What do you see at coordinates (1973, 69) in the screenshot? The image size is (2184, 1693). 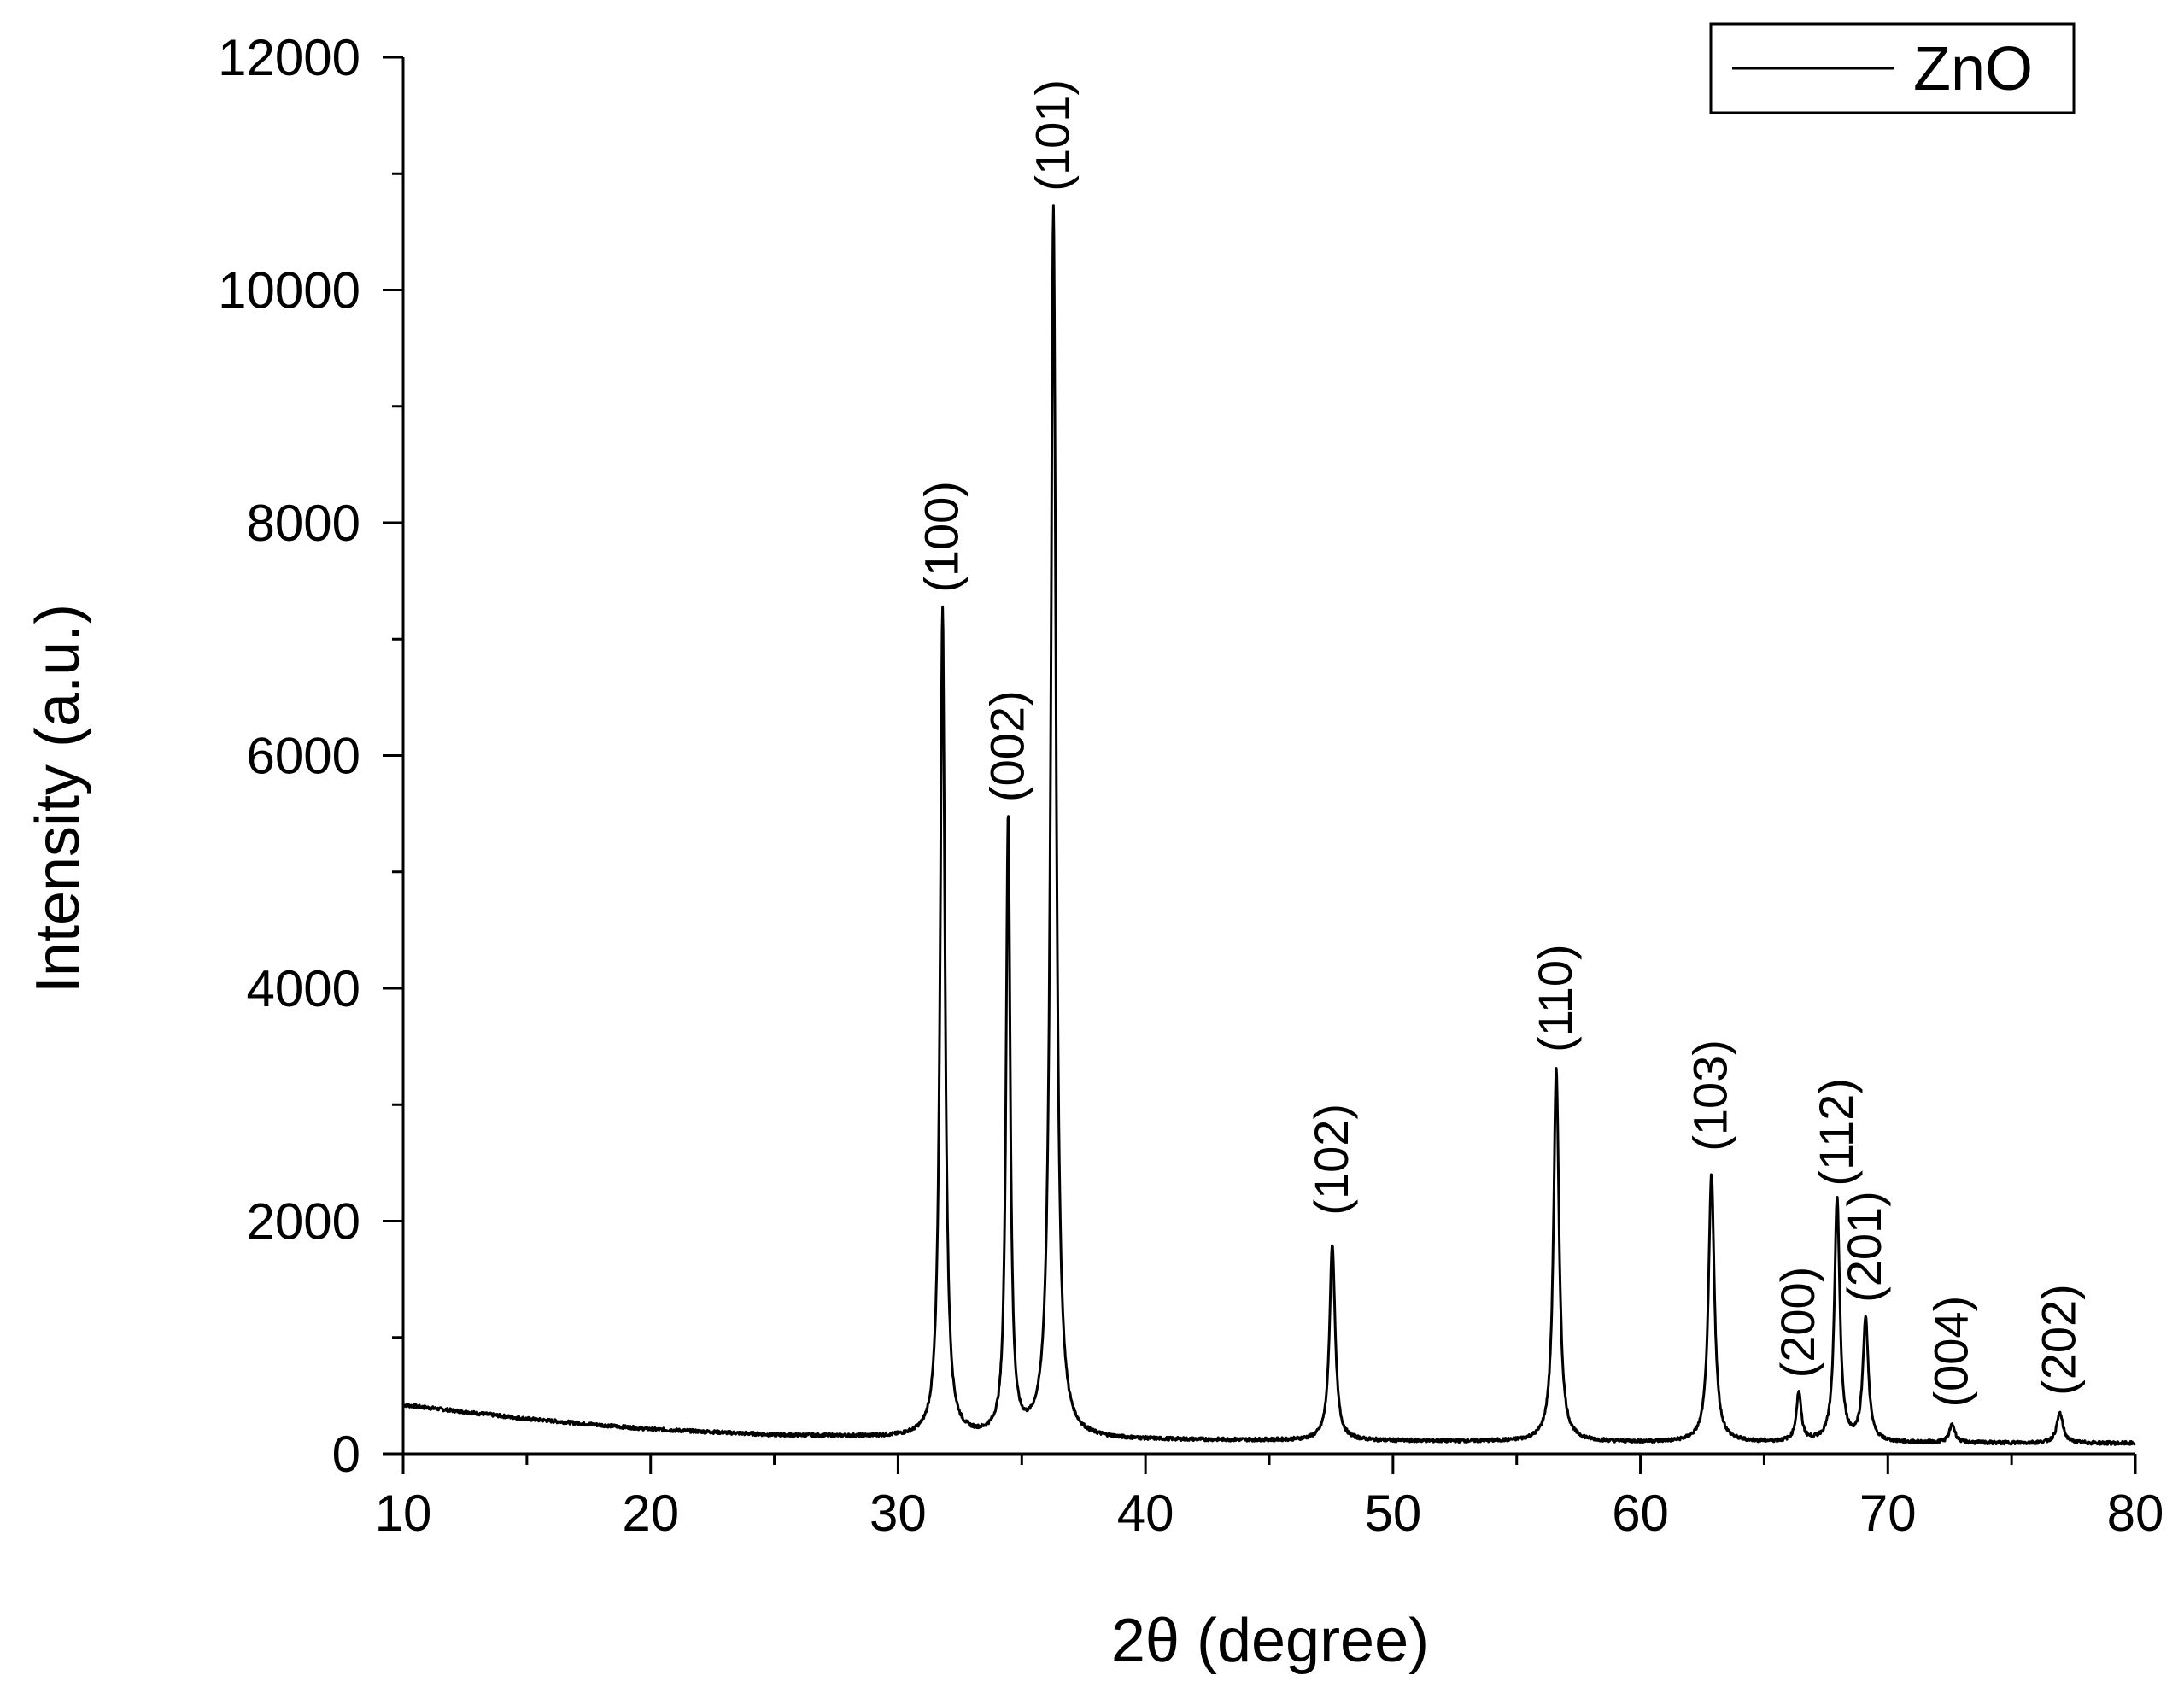 I see `legend-label-zno: ZnO` at bounding box center [1973, 69].